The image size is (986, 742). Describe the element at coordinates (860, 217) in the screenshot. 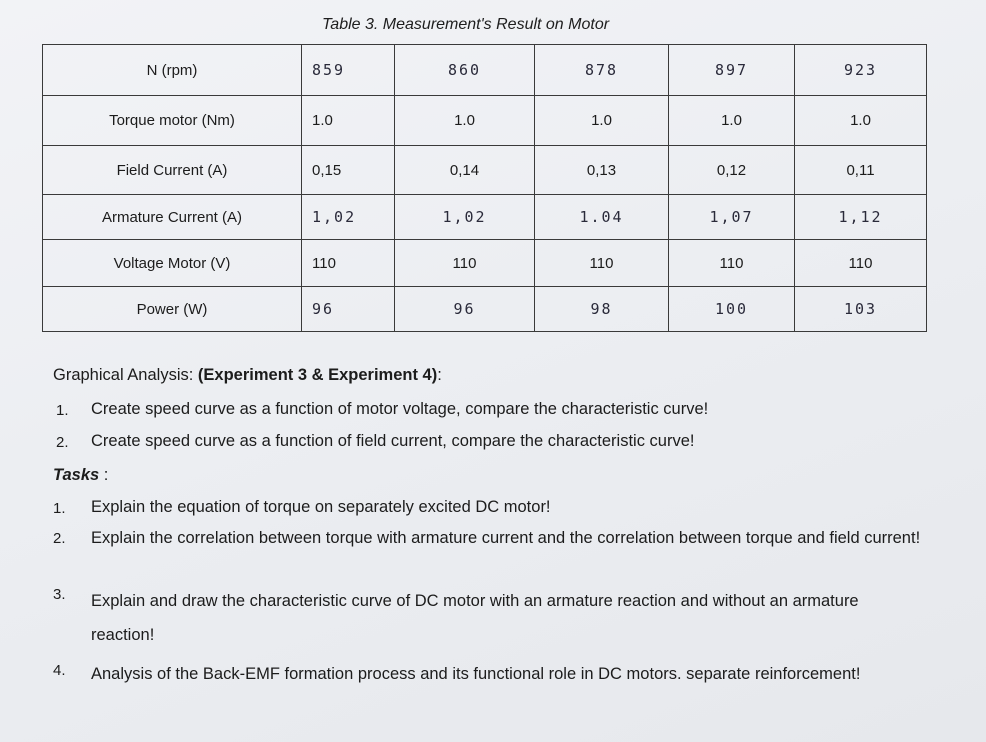

I see `table-cell: 1,12` at that location.